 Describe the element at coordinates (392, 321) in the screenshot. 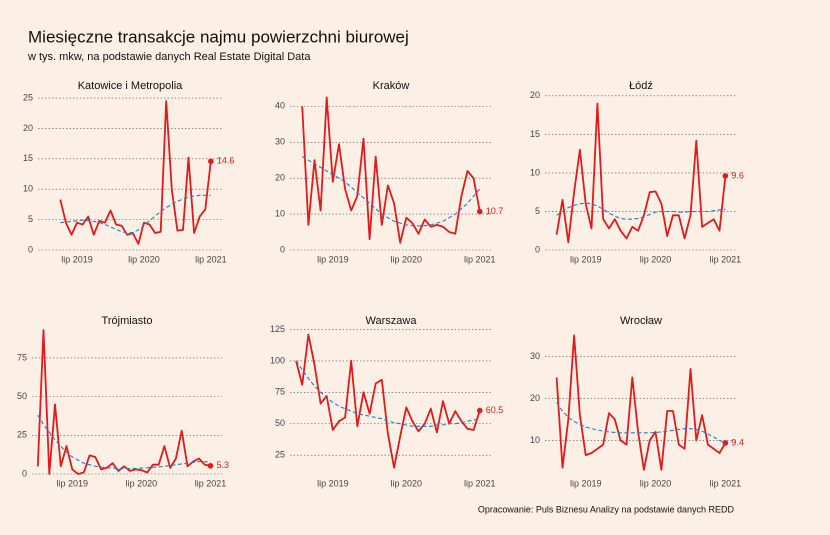

I see `panel-title: Warszawa` at that location.